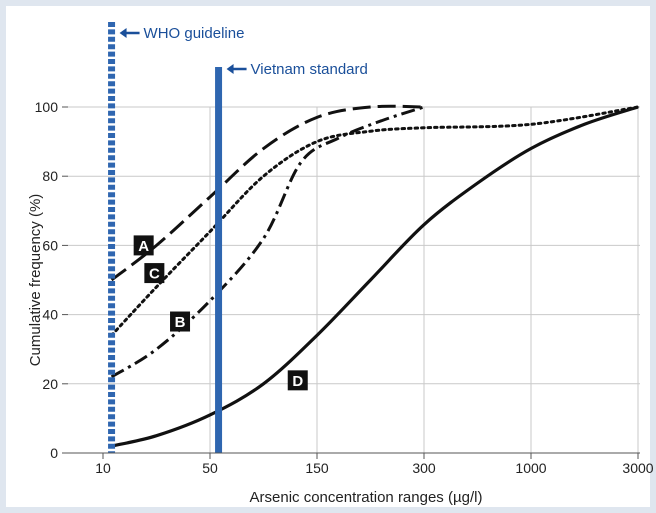 This screenshot has width=656, height=513. I want to click on series-label-c: C, so click(154, 273).